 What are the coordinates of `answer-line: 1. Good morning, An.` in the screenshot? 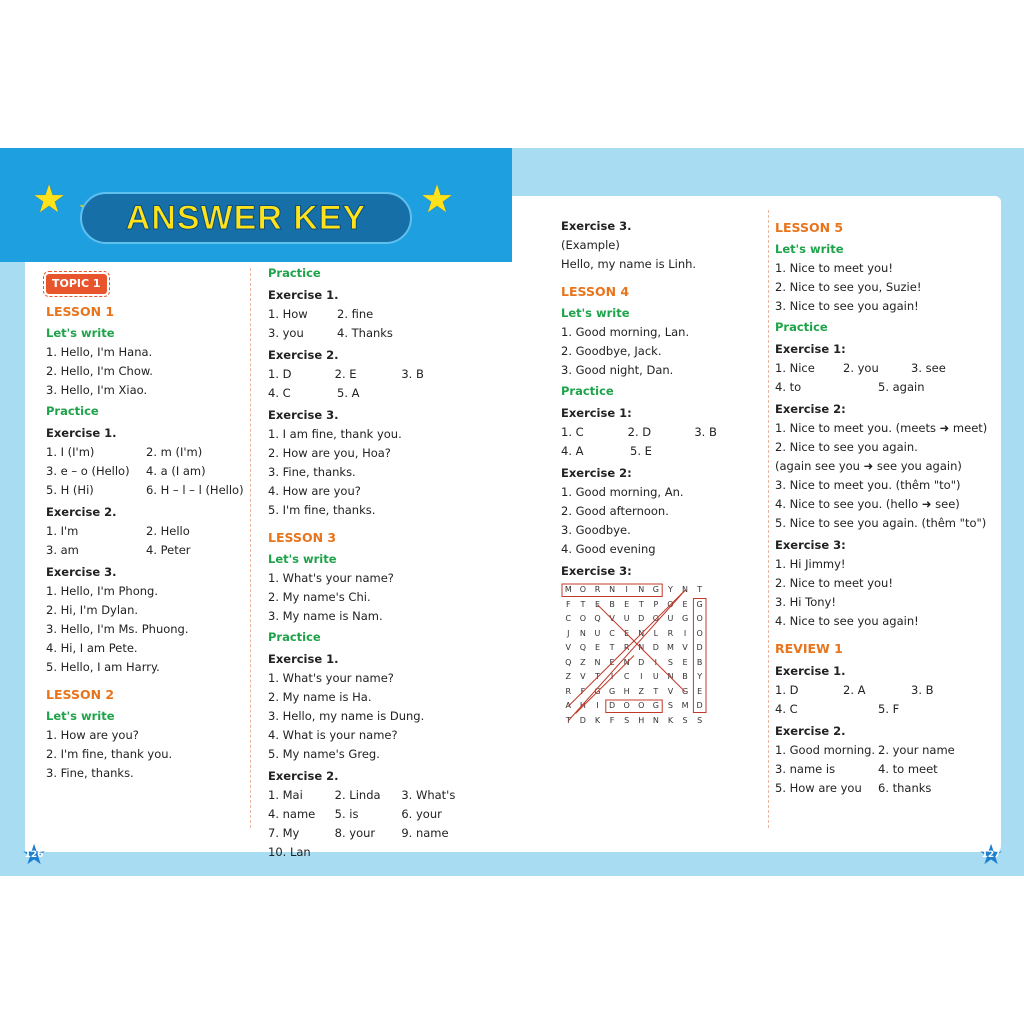 It's located at (622, 492).